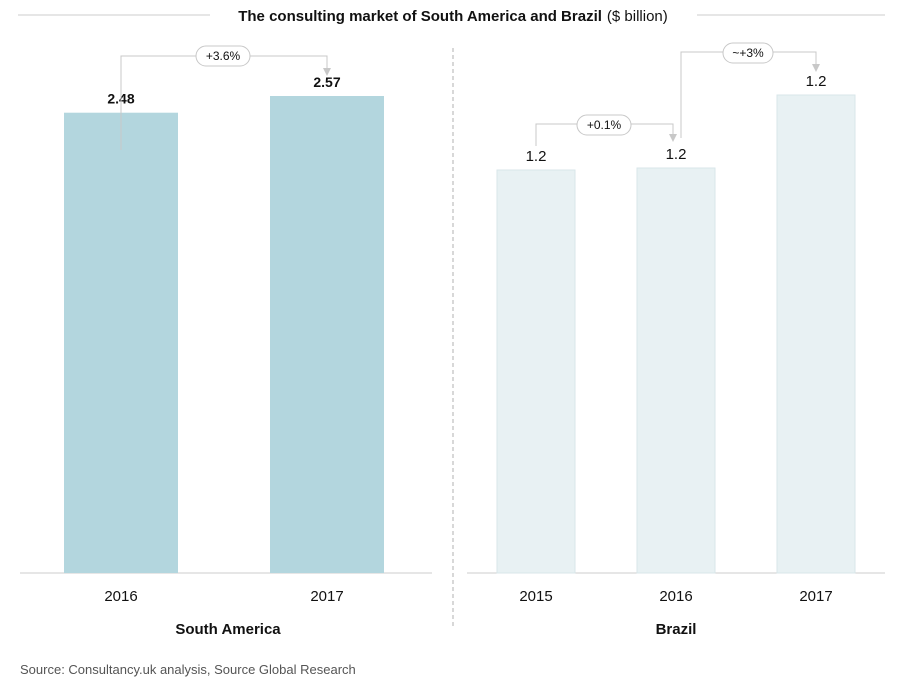  I want to click on value-label-south-america-2017: 2.57, so click(326, 82).